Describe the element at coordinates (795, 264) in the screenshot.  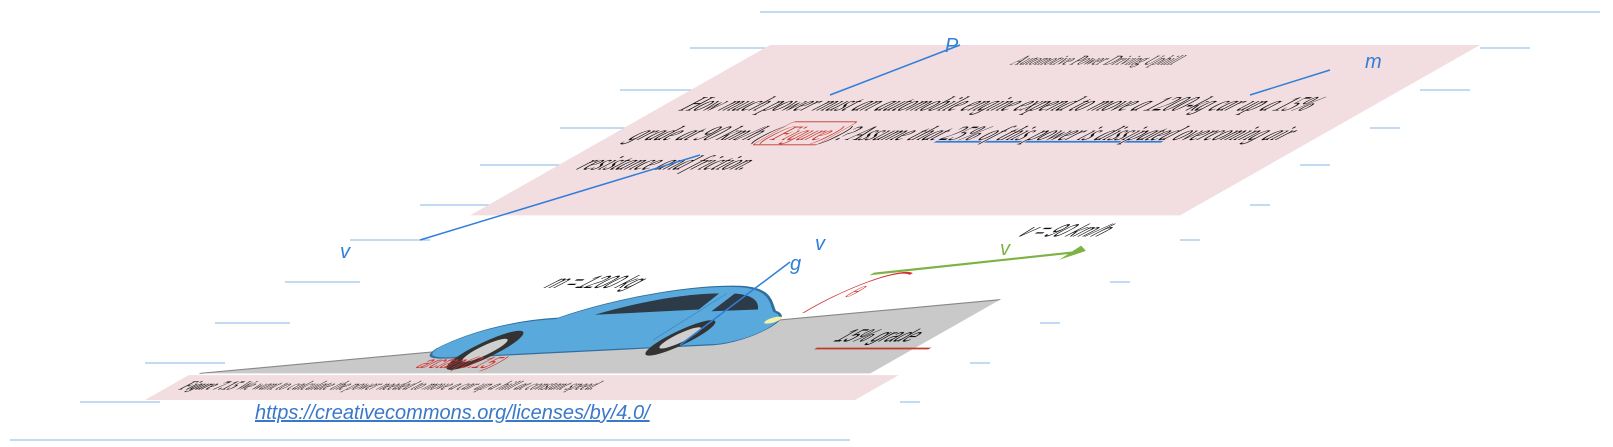
I see `annotation-label-g: g` at that location.